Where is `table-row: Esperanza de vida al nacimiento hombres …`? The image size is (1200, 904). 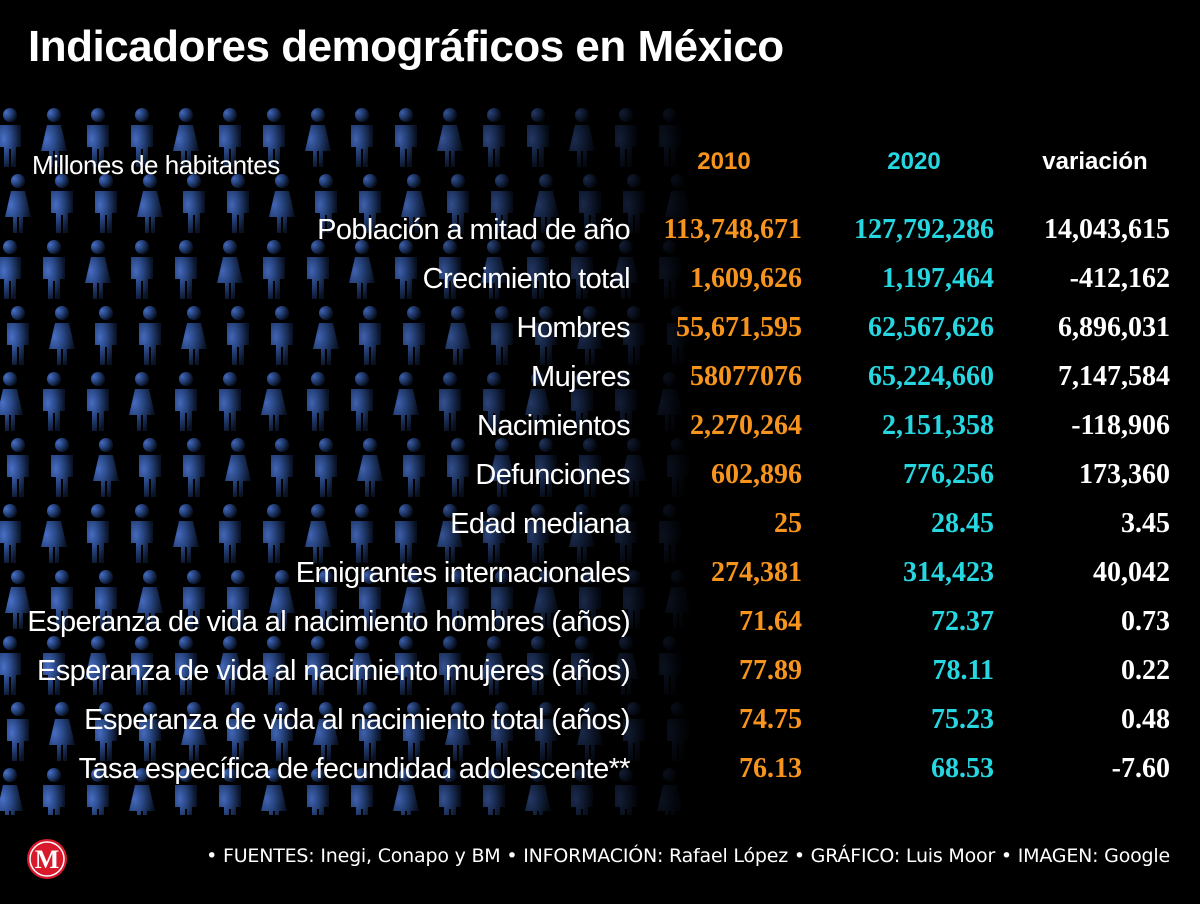
table-row: Esperanza de vida al nacimiento hombres … is located at coordinates (600, 624).